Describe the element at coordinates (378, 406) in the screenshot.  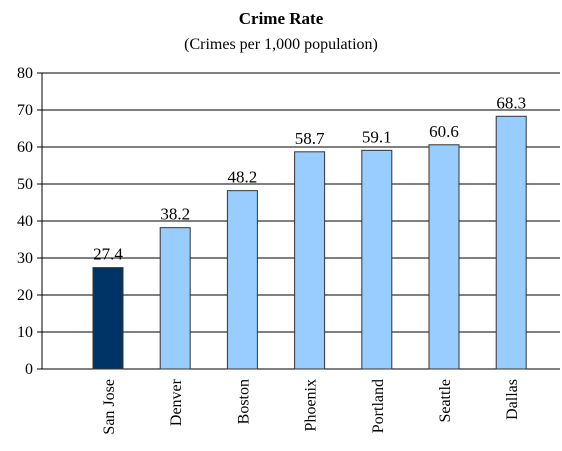
I see `x-category-label: Portland` at that location.